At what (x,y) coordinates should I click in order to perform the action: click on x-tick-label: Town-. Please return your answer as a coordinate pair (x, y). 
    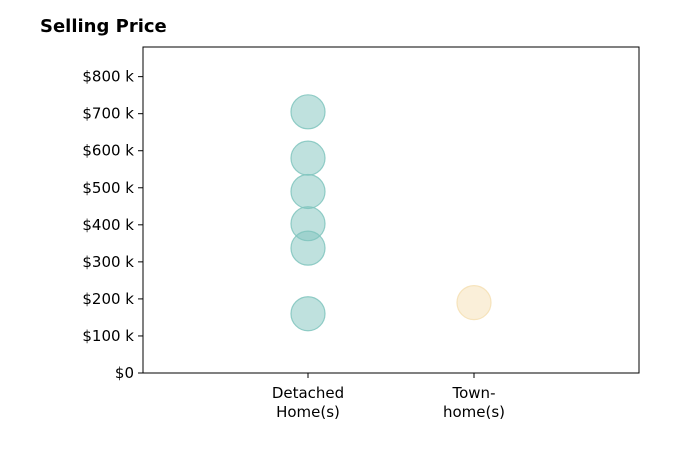
    Looking at the image, I should click on (474, 393).